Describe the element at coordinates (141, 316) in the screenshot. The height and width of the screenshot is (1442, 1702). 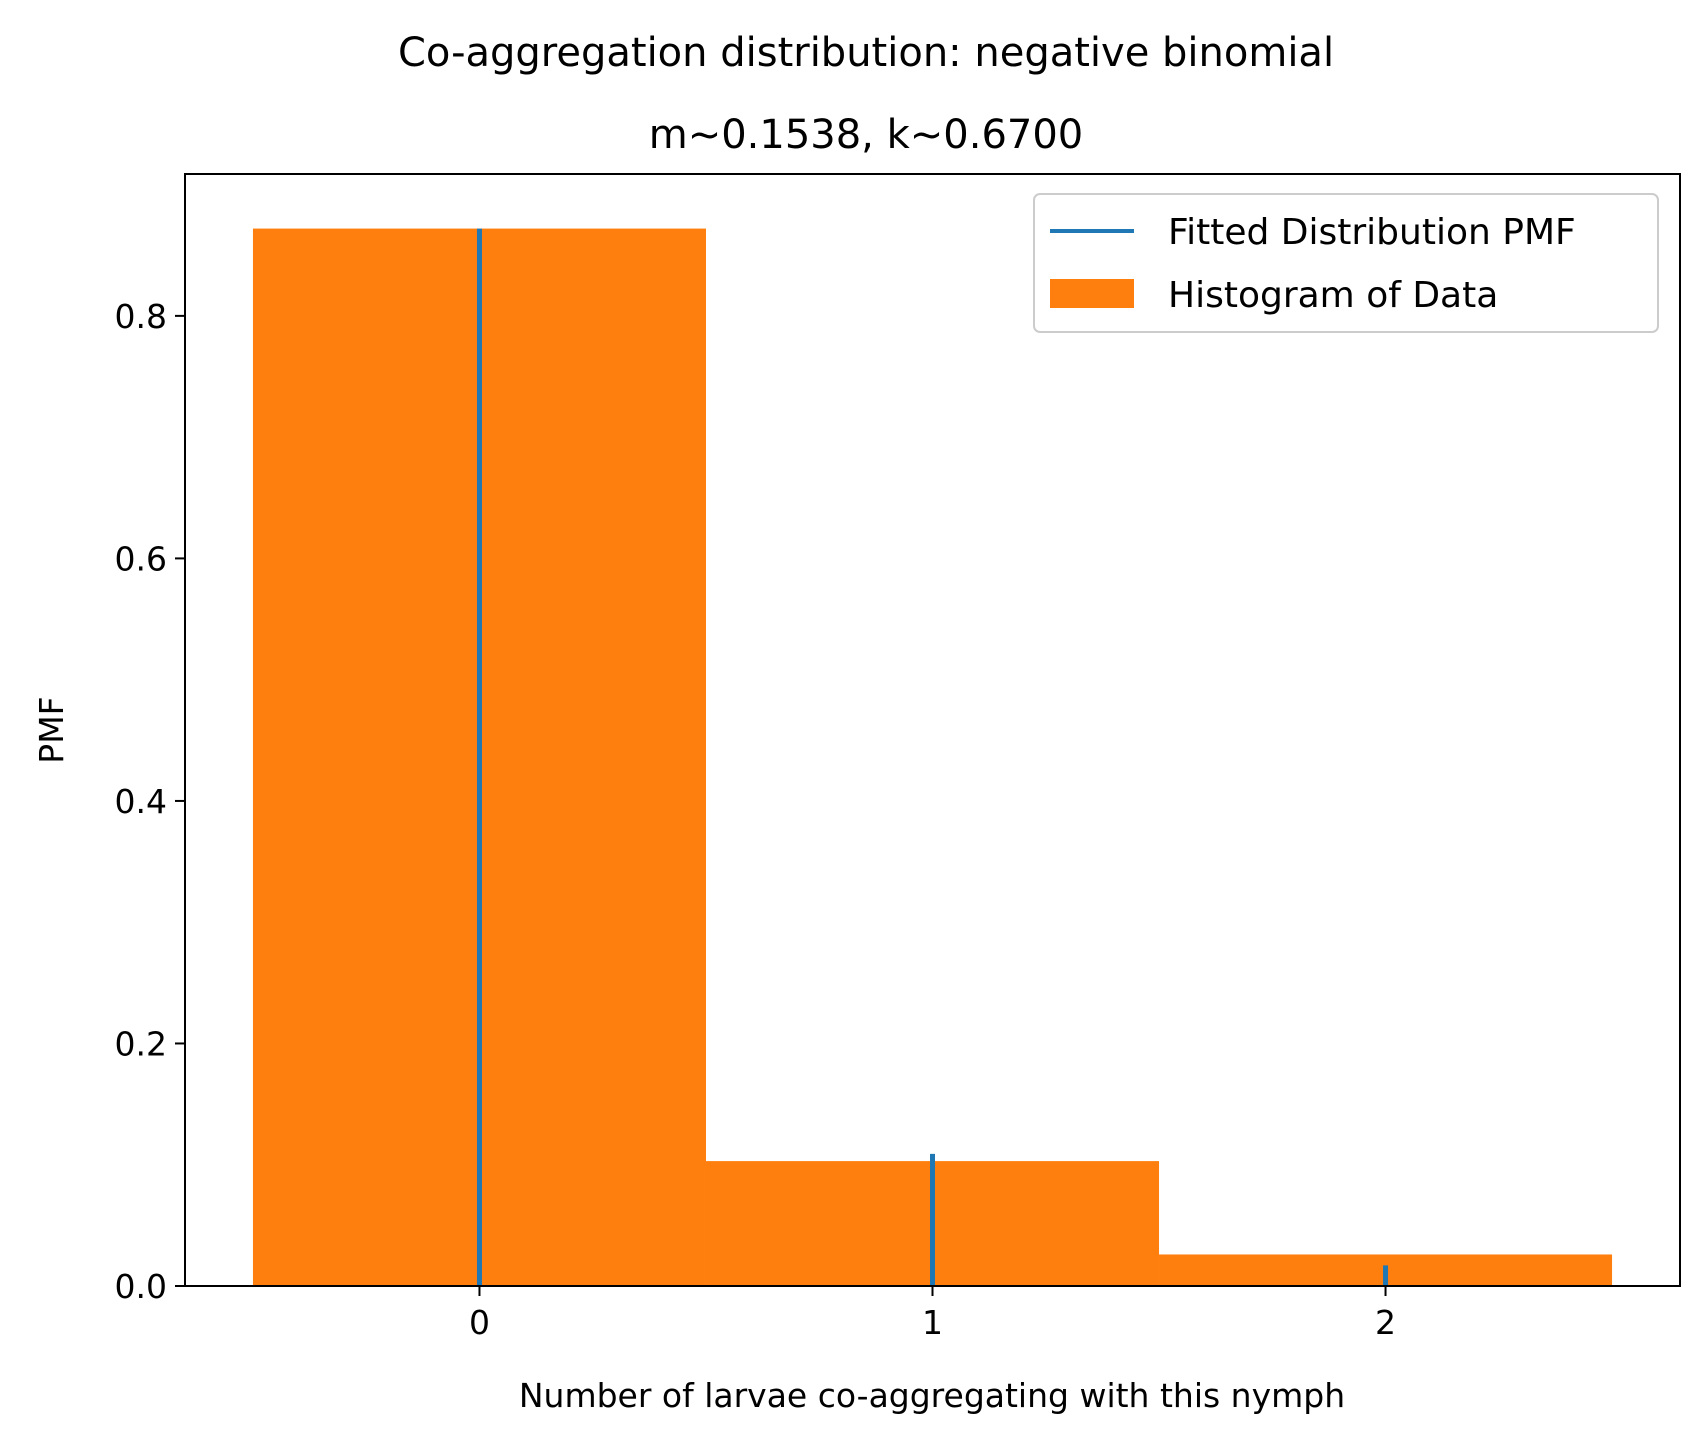
I see `y-tick-label-4: 0.8` at that location.